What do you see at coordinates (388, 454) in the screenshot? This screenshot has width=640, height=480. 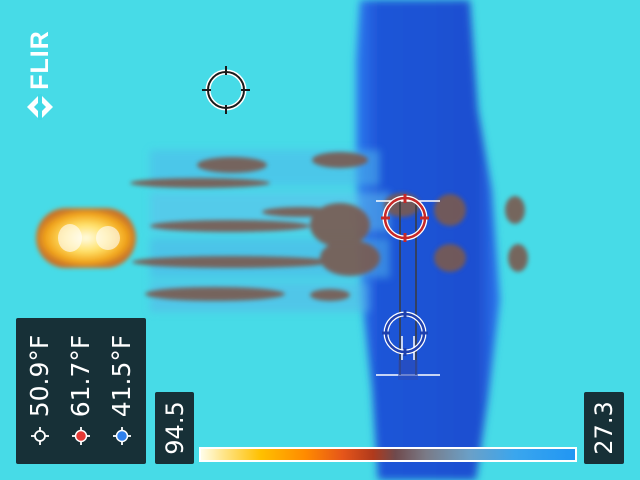 I see `color-scale-bar` at bounding box center [388, 454].